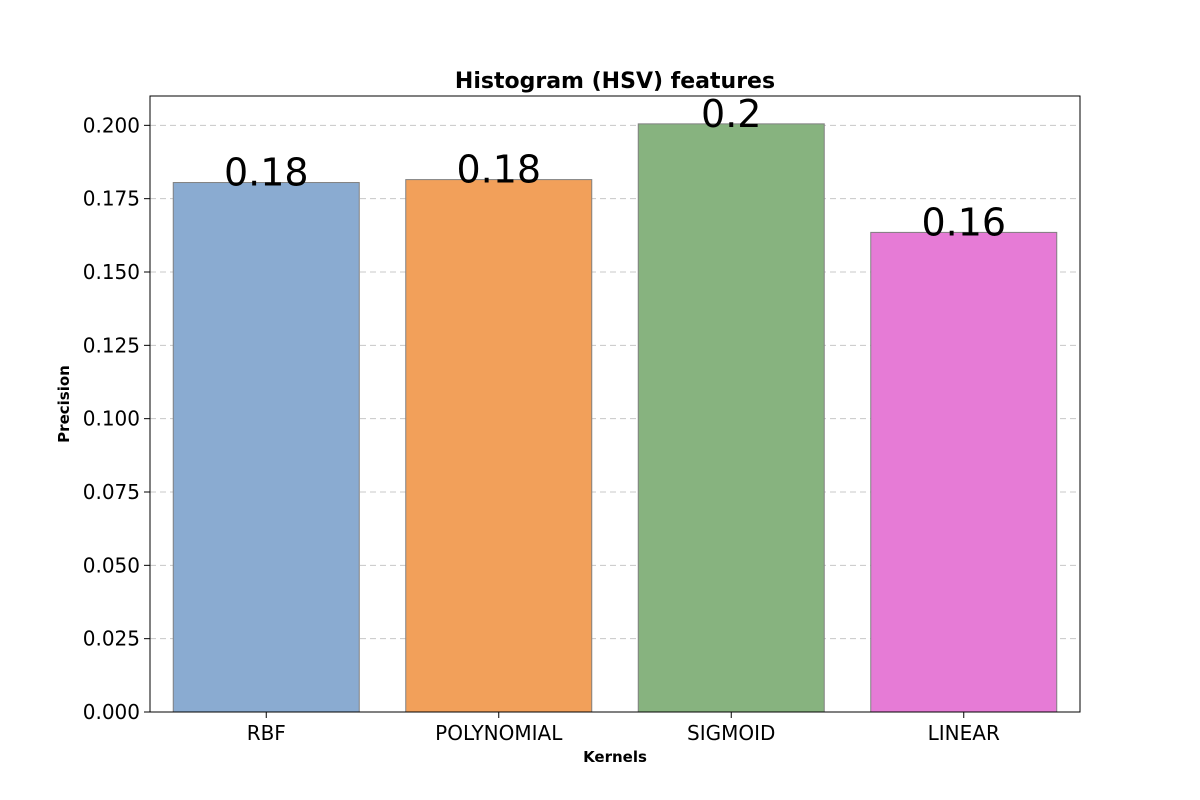 The image size is (1200, 800). What do you see at coordinates (615, 168) in the screenshot?
I see `data-labels: 0.18 0.18 0.2 0.16` at bounding box center [615, 168].